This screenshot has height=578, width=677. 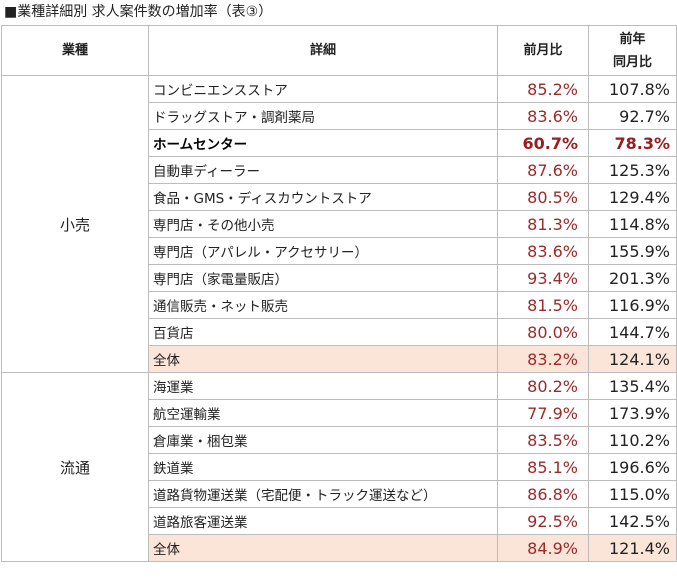 What do you see at coordinates (632, 143) in the screenshot?
I see `yoy-cell: 78.3%` at bounding box center [632, 143].